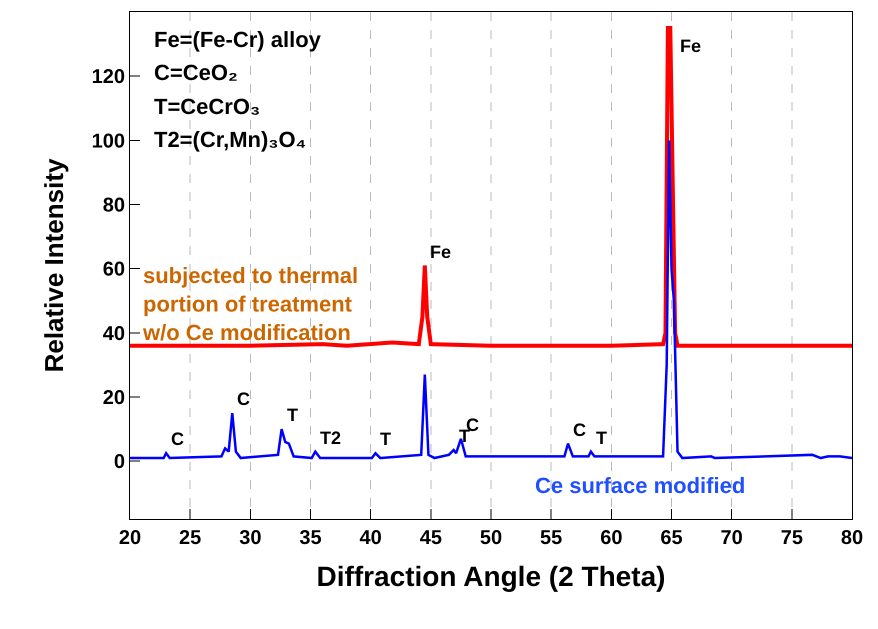 The width and height of the screenshot is (878, 629). I want to click on x-tick-label: 70, so click(731, 538).